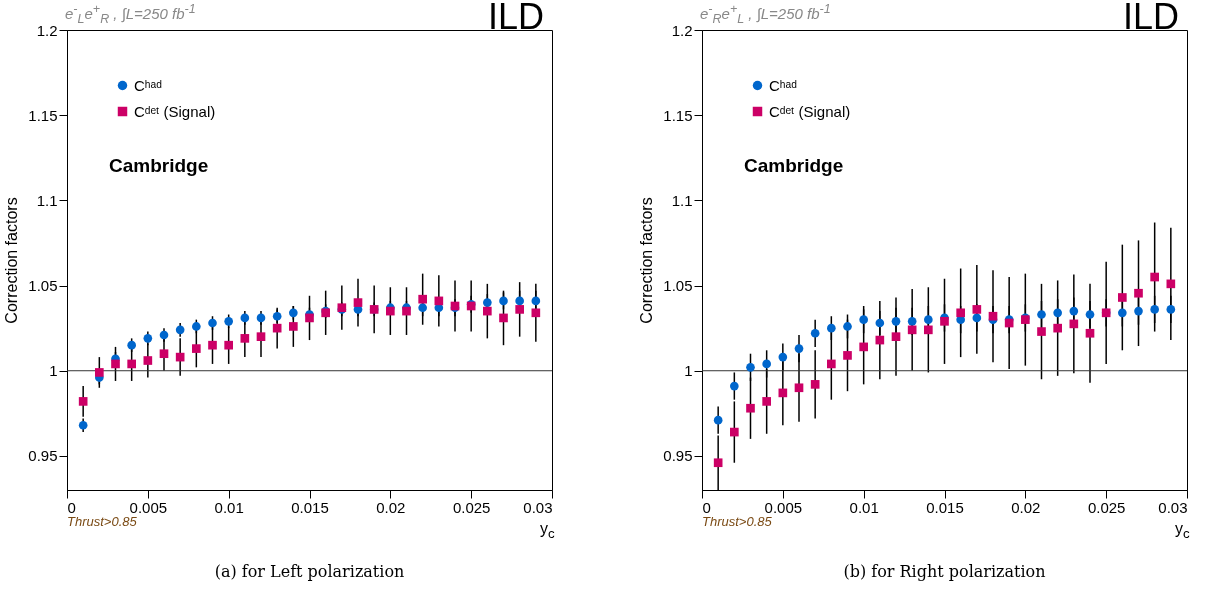 This screenshot has width=1220, height=597. Describe the element at coordinates (765, 14) in the screenshot. I see `text: e$^{-}$$_{R}$e$^{+}$$_{L}$ , ∫L=250 fb$^{-1}$` at that location.